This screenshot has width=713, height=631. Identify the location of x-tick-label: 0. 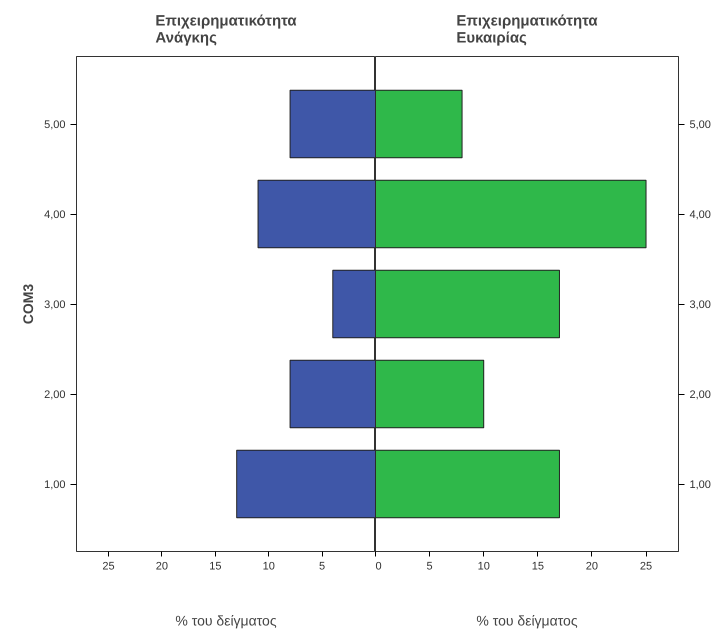
(379, 566).